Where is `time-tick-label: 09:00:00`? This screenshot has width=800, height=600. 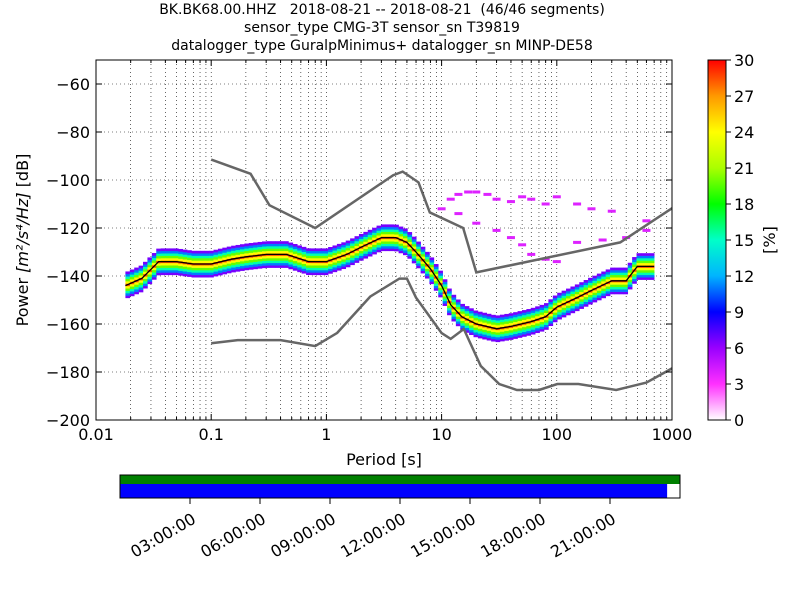 time-tick-label: 09:00:00 is located at coordinates (303, 535).